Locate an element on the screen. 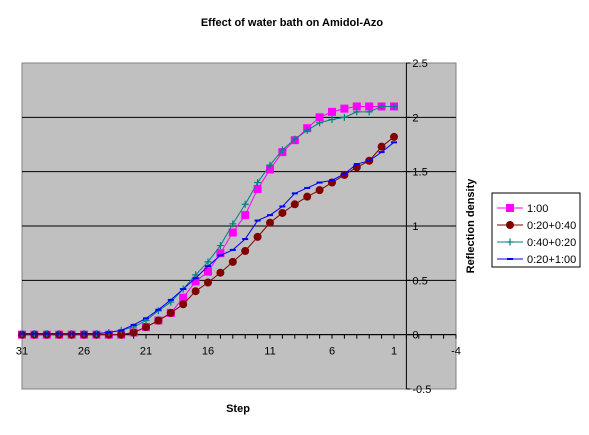  x-tick-label: 1 is located at coordinates (394, 352).